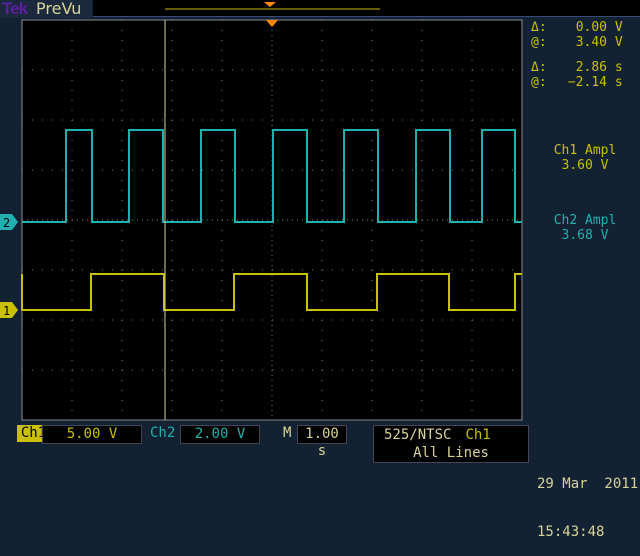  I want to click on ground-marker-label: 2, so click(6, 223).